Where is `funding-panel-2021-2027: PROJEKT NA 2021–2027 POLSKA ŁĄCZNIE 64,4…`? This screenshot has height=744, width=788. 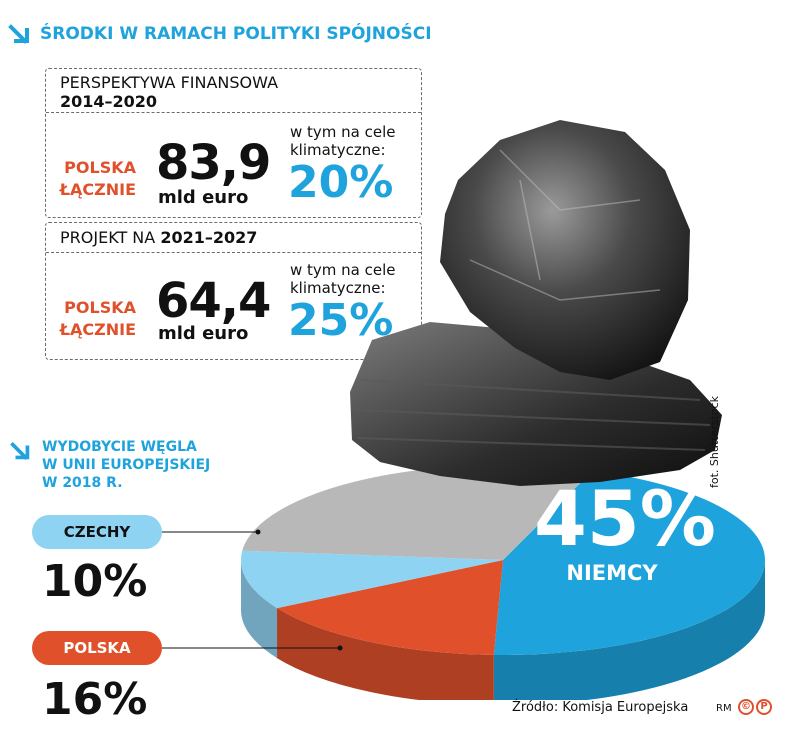 funding-panel-2021-2027: PROJEKT NA 2021–2027 POLSKA ŁĄCZNIE 64,4… is located at coordinates (233, 291).